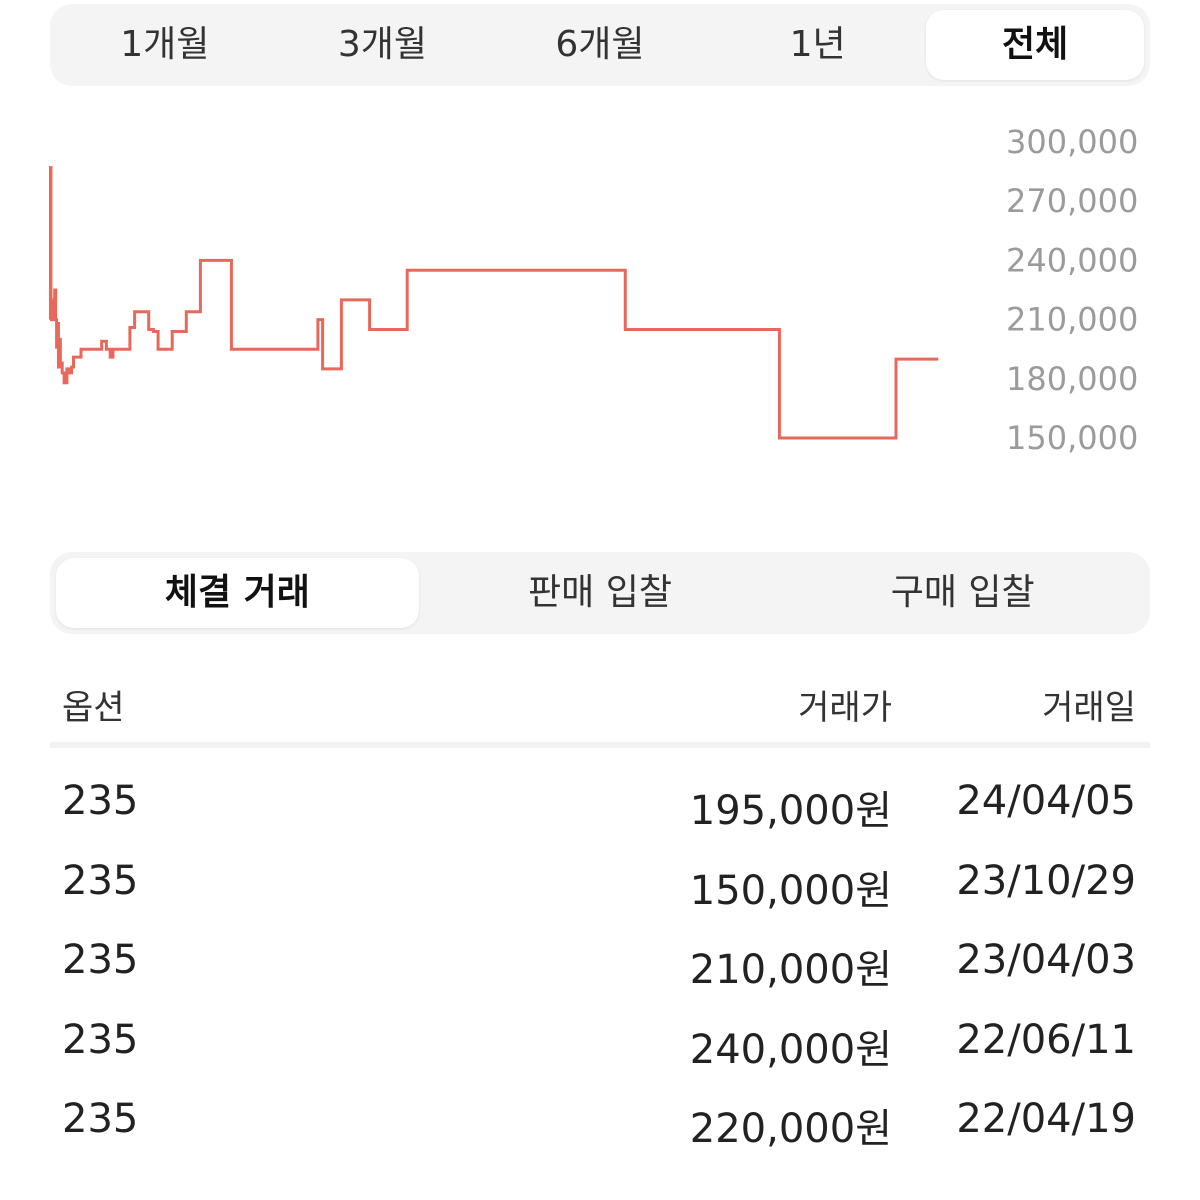  I want to click on y-tick-label: 150,000, so click(1072, 438).